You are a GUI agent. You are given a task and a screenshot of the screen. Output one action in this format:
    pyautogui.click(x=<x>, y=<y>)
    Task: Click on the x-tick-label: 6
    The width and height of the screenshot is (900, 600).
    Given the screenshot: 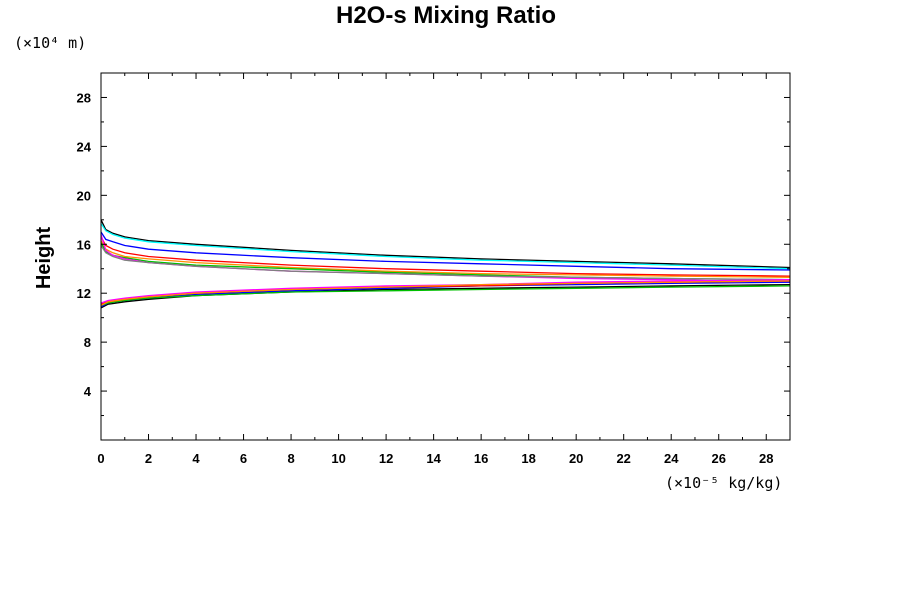 What is the action you would take?
    pyautogui.click(x=243, y=458)
    